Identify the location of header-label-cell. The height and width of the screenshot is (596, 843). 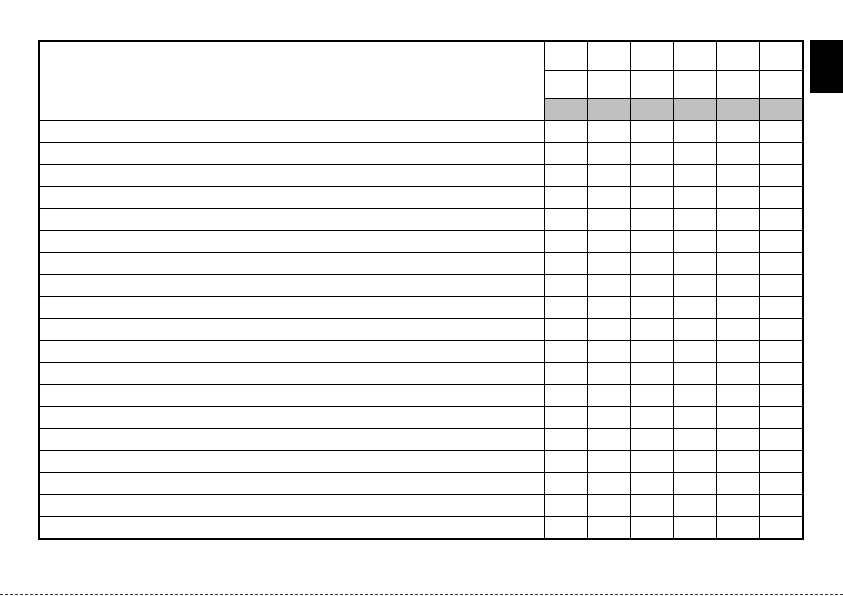
(291, 80).